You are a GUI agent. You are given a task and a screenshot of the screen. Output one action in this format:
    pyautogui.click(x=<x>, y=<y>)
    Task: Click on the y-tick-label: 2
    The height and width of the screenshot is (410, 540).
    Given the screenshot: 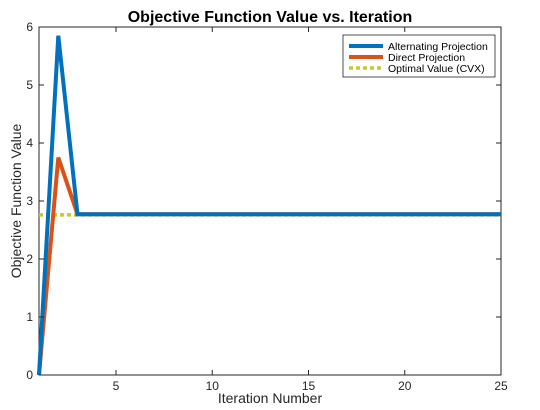 What is the action you would take?
    pyautogui.click(x=29, y=259)
    